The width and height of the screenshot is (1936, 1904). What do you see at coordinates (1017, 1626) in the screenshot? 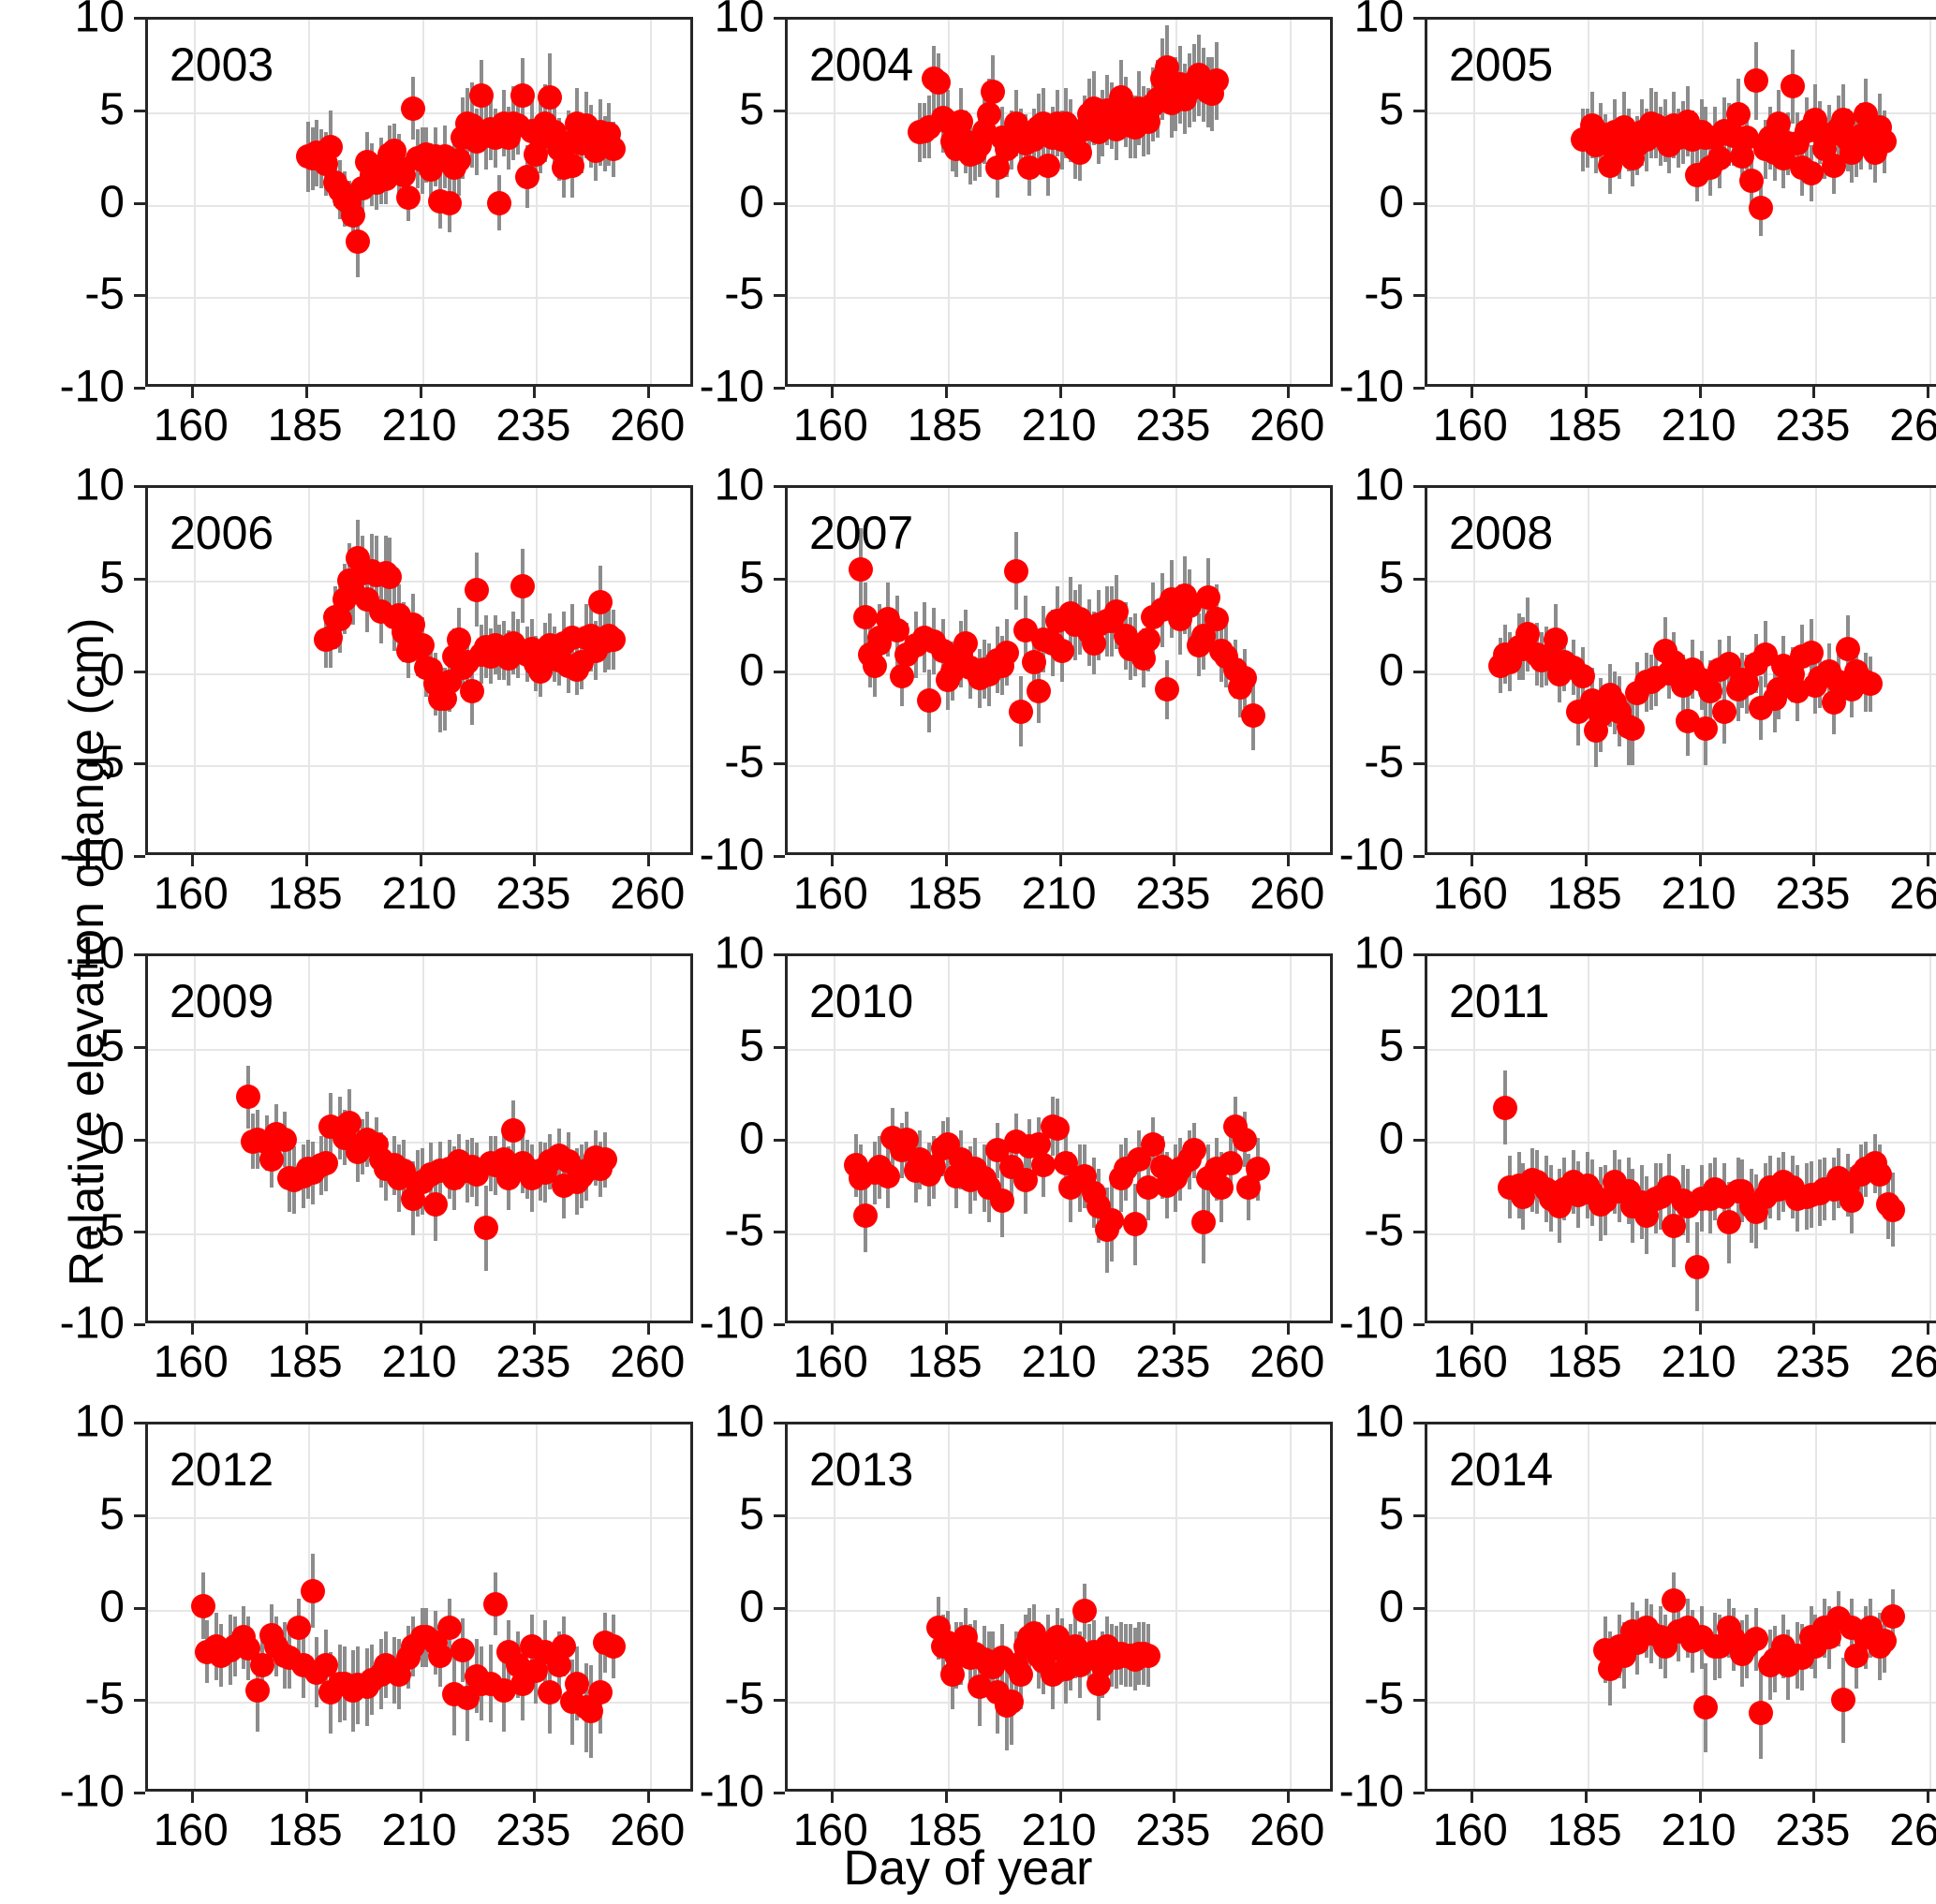
I see `panel-2013: 2013 10 5 0 -5 -10 160 185 210 235 260` at bounding box center [1017, 1626].